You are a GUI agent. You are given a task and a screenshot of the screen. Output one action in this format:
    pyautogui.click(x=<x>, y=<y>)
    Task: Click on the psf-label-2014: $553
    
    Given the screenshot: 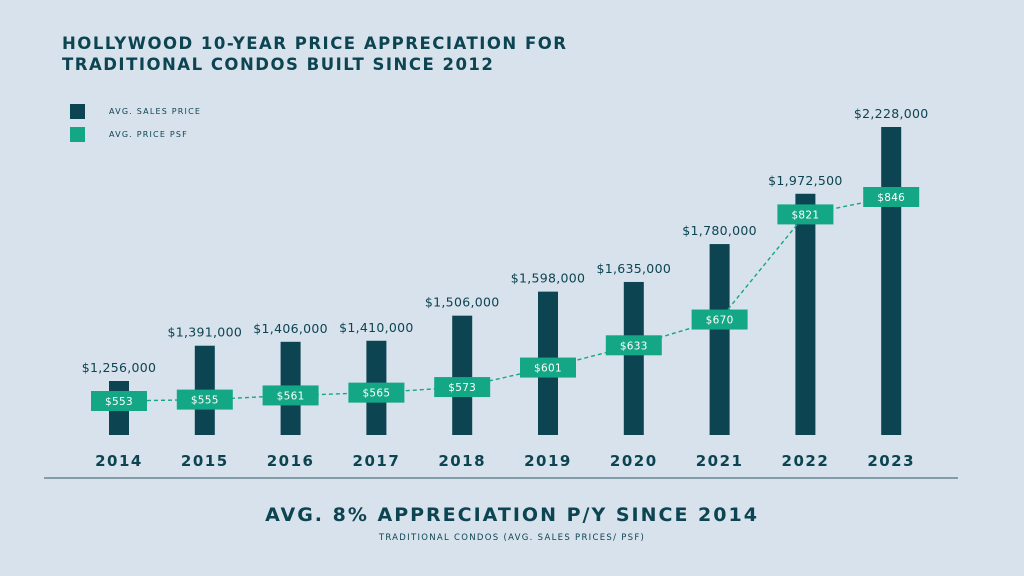 What is the action you would take?
    pyautogui.click(x=119, y=402)
    